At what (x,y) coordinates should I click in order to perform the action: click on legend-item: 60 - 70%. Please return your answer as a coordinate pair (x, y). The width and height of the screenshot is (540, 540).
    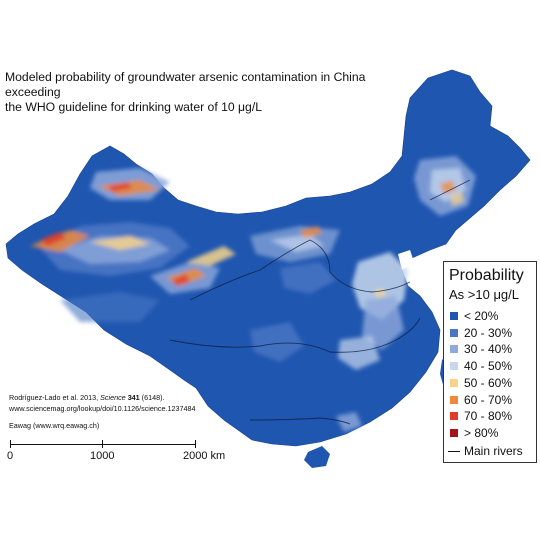
    Looking at the image, I should click on (492, 401).